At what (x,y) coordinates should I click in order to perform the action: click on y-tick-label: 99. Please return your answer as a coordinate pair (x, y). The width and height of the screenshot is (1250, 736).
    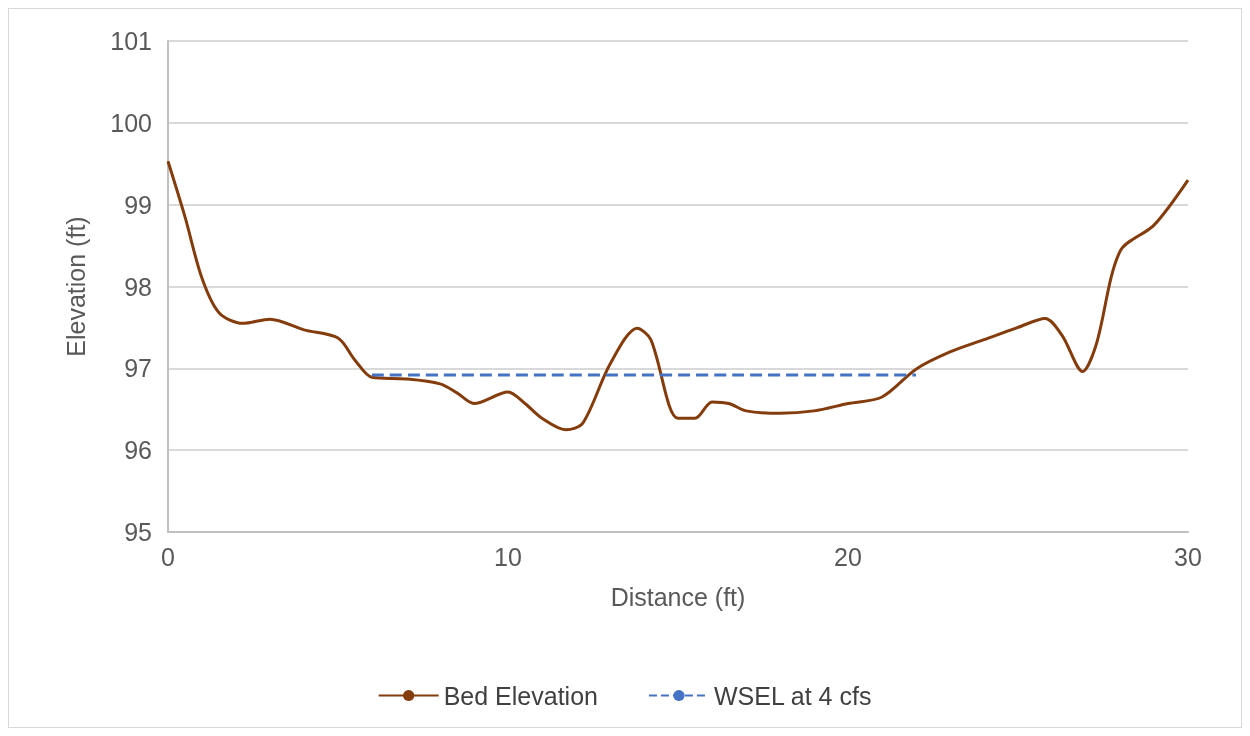
    Looking at the image, I should click on (138, 204).